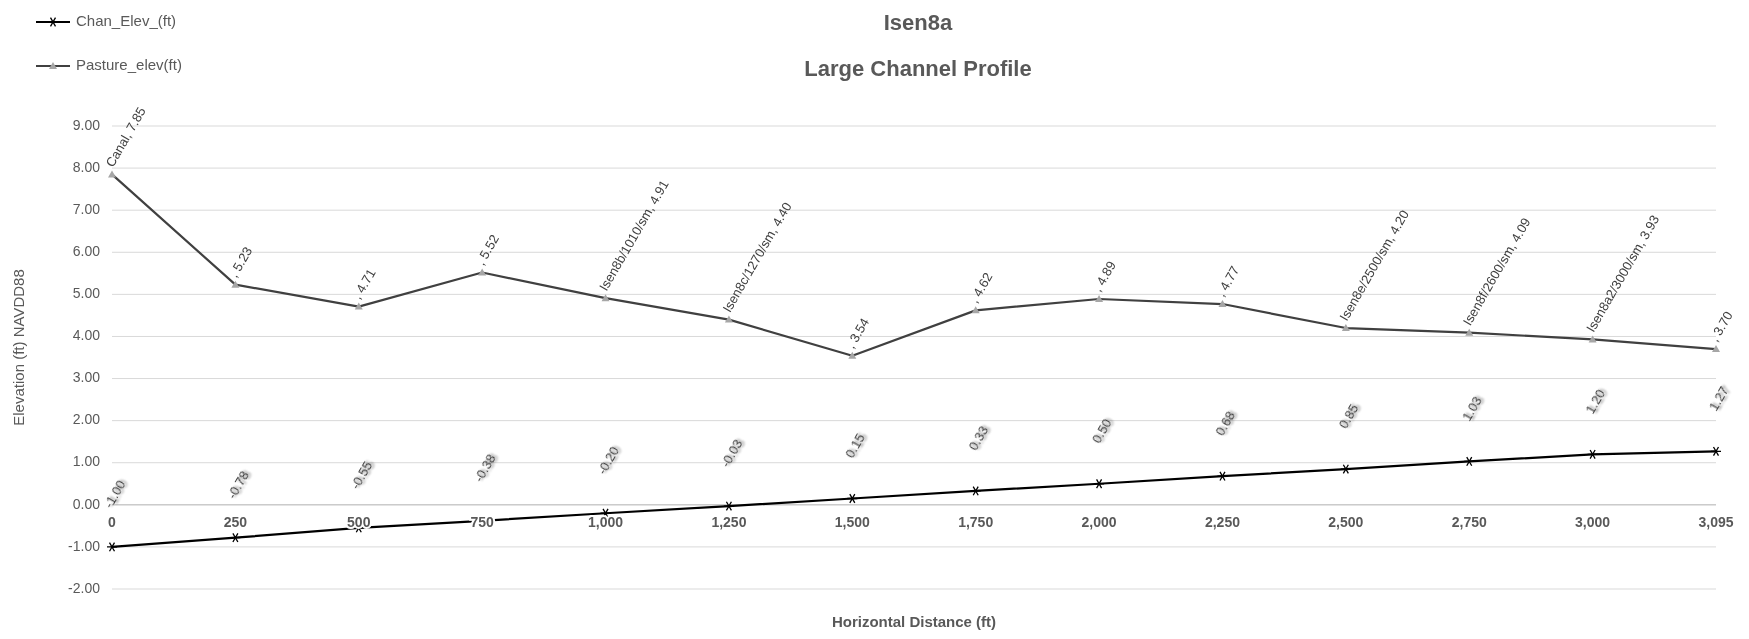  I want to click on x-tick-label: 2,500, so click(1346, 521).